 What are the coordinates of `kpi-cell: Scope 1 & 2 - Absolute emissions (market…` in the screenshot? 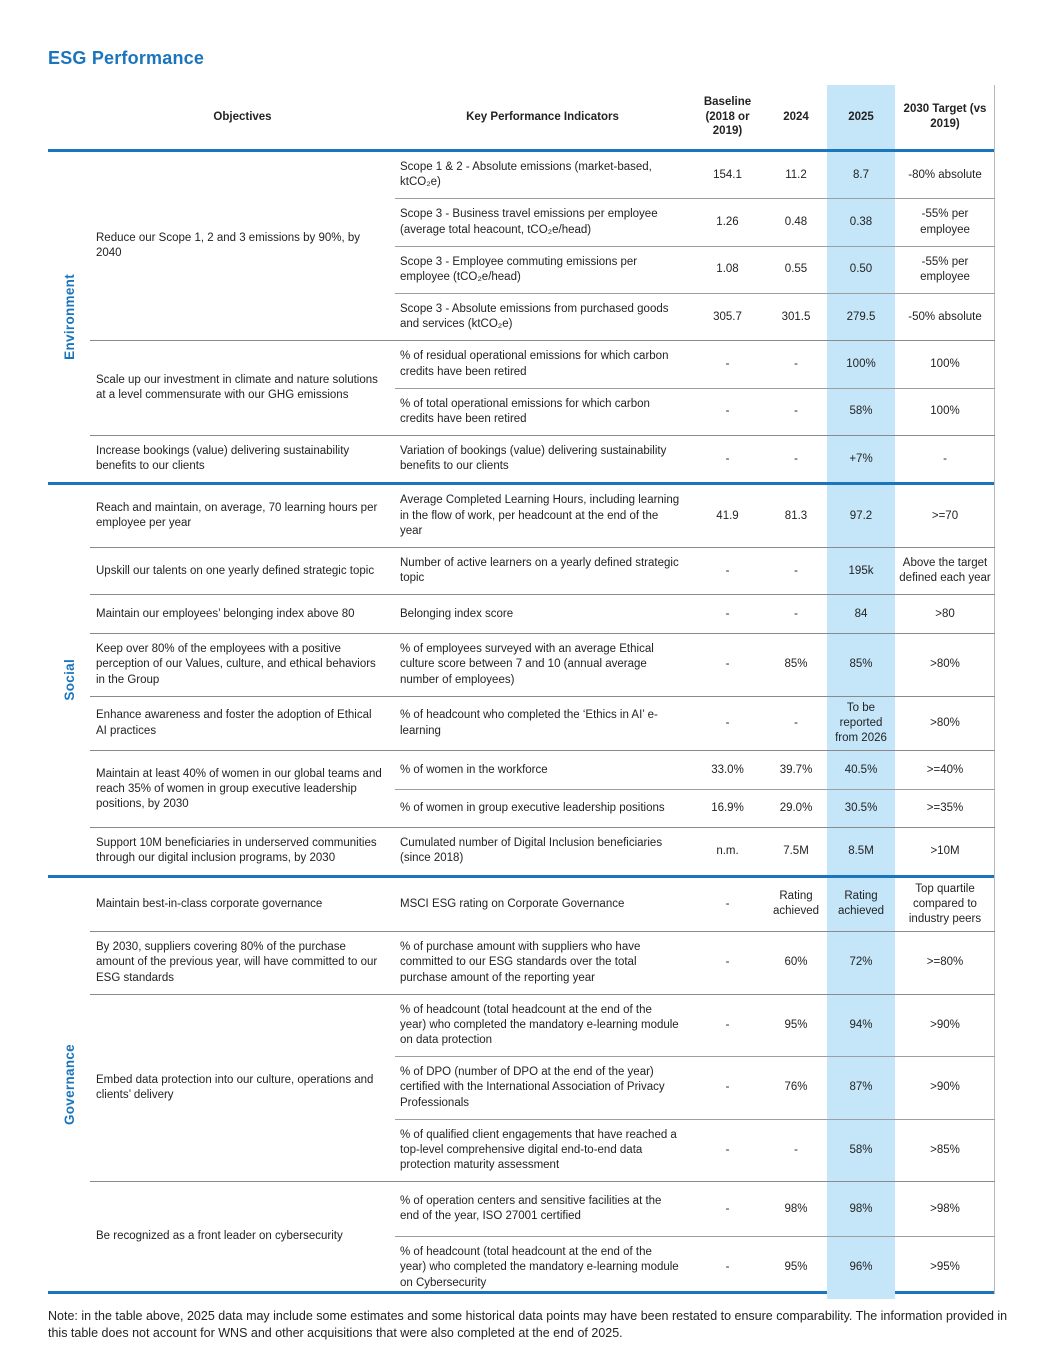 It's located at (526, 175).